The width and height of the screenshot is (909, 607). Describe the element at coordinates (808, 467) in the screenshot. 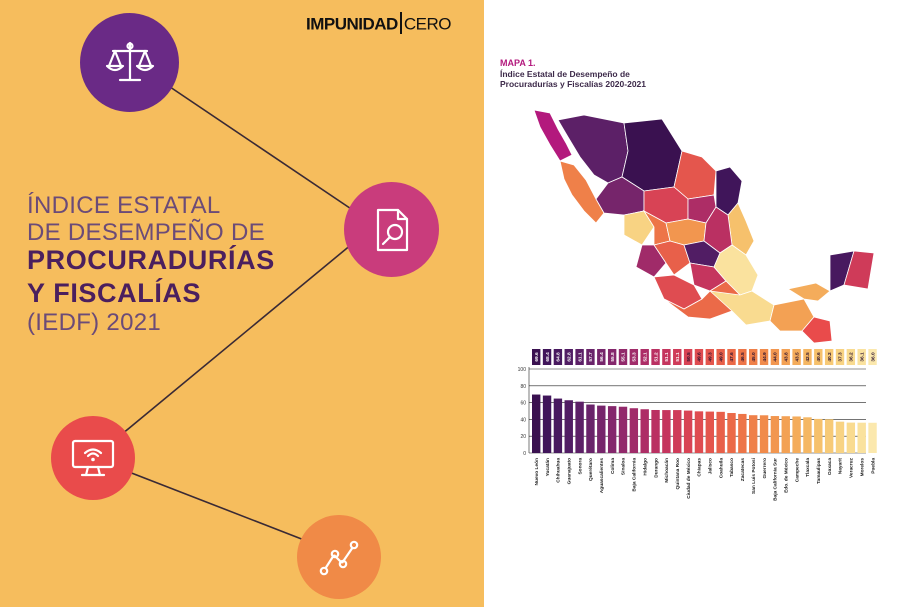

I see `x-tick-label: Tlaxcala` at that location.